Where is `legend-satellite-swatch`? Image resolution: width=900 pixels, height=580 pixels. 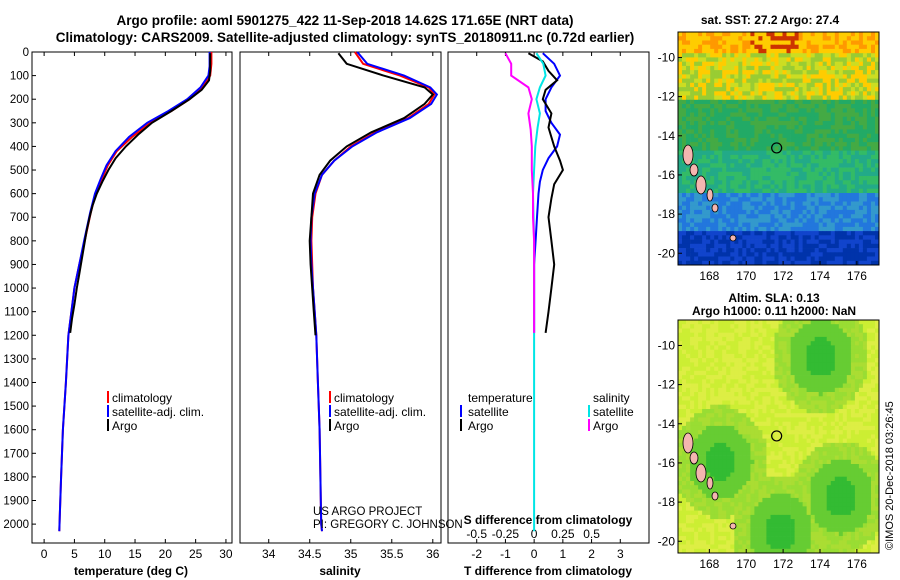
legend-satellite-swatch is located at coordinates (108, 411).